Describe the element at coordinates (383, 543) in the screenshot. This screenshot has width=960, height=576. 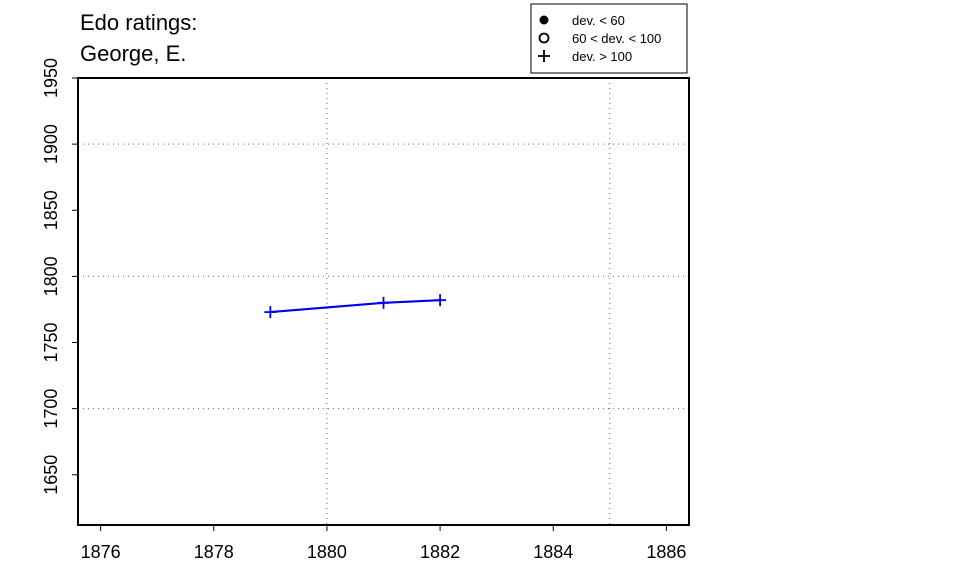
I see `x-axis: 1876 1878 1880 1882 1884 1886` at that location.